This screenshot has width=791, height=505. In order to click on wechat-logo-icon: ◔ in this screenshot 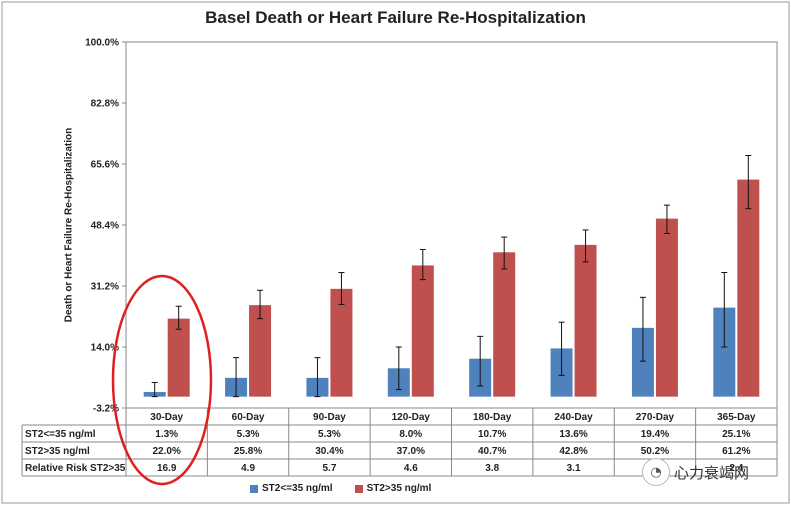, I will do `click(656, 472)`.